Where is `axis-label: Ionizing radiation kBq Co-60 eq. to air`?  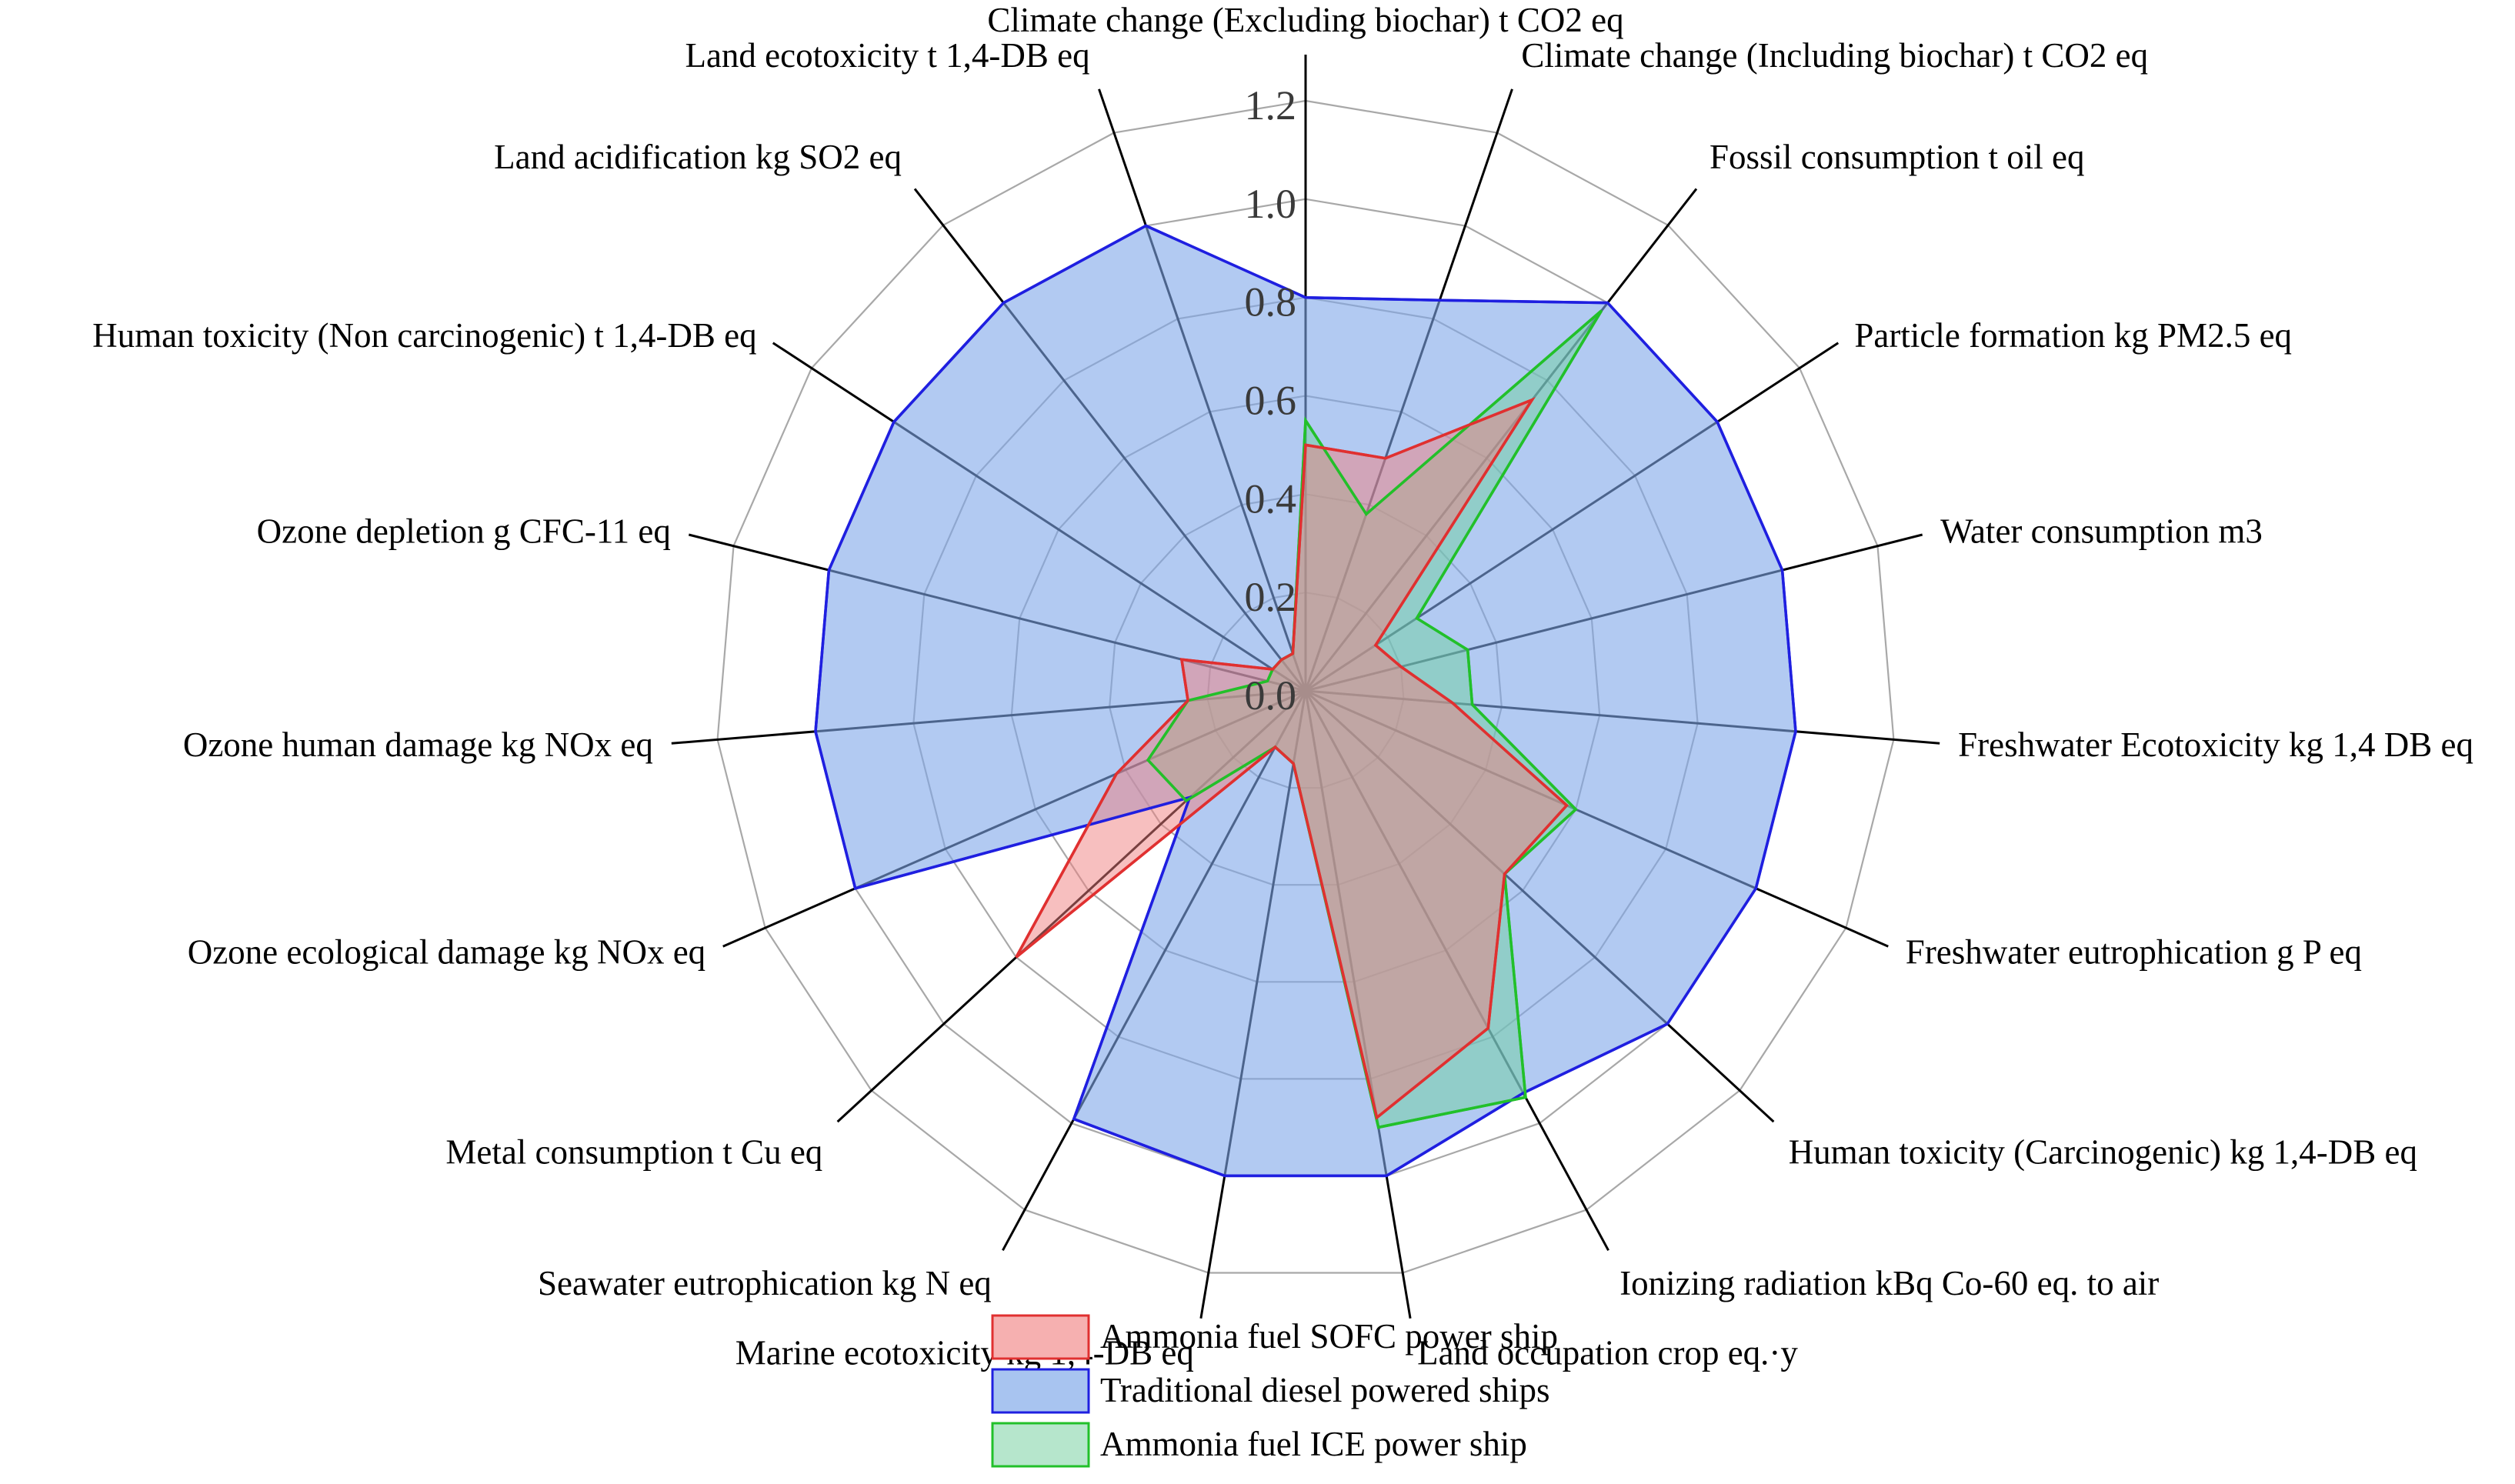
axis-label: Ionizing radiation kBq Co-60 eq. to air is located at coordinates (1889, 1283).